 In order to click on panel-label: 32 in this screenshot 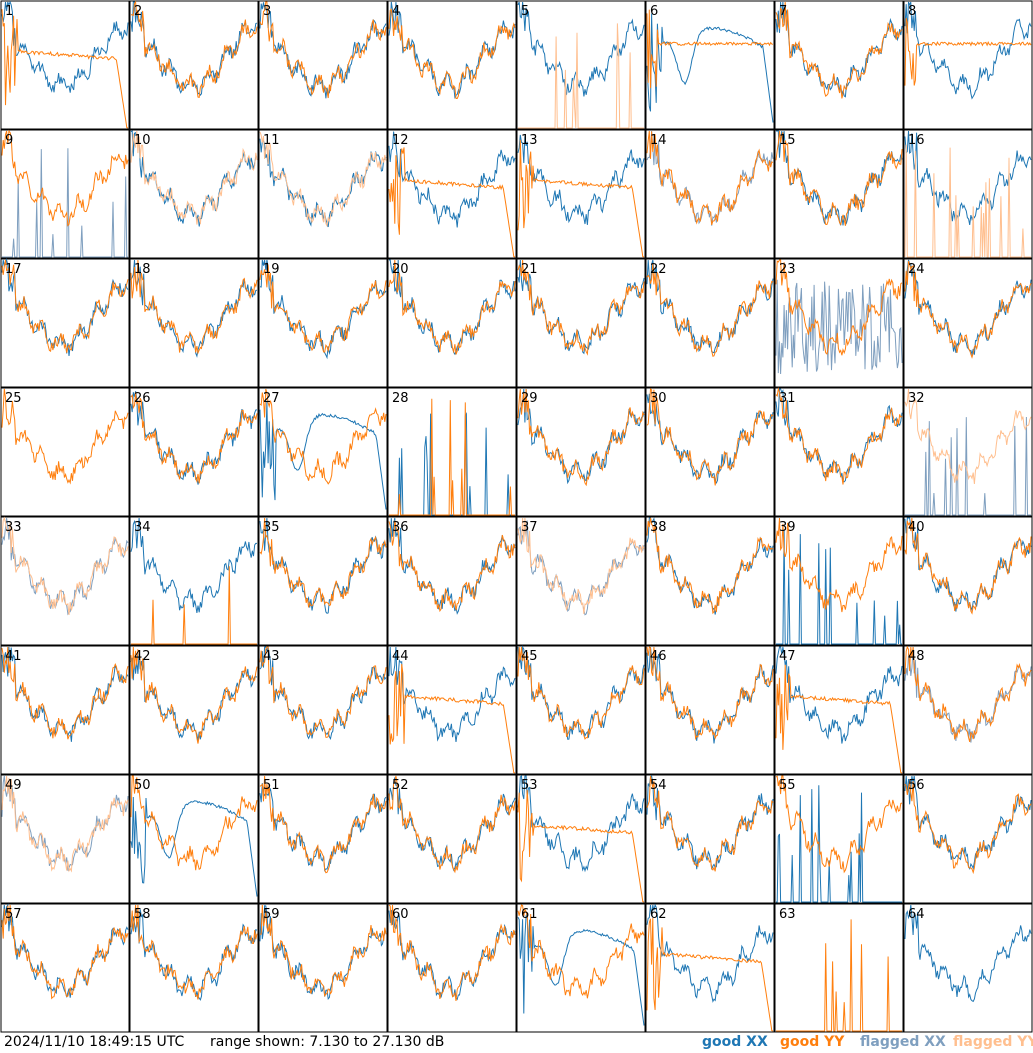, I will do `click(916, 398)`.